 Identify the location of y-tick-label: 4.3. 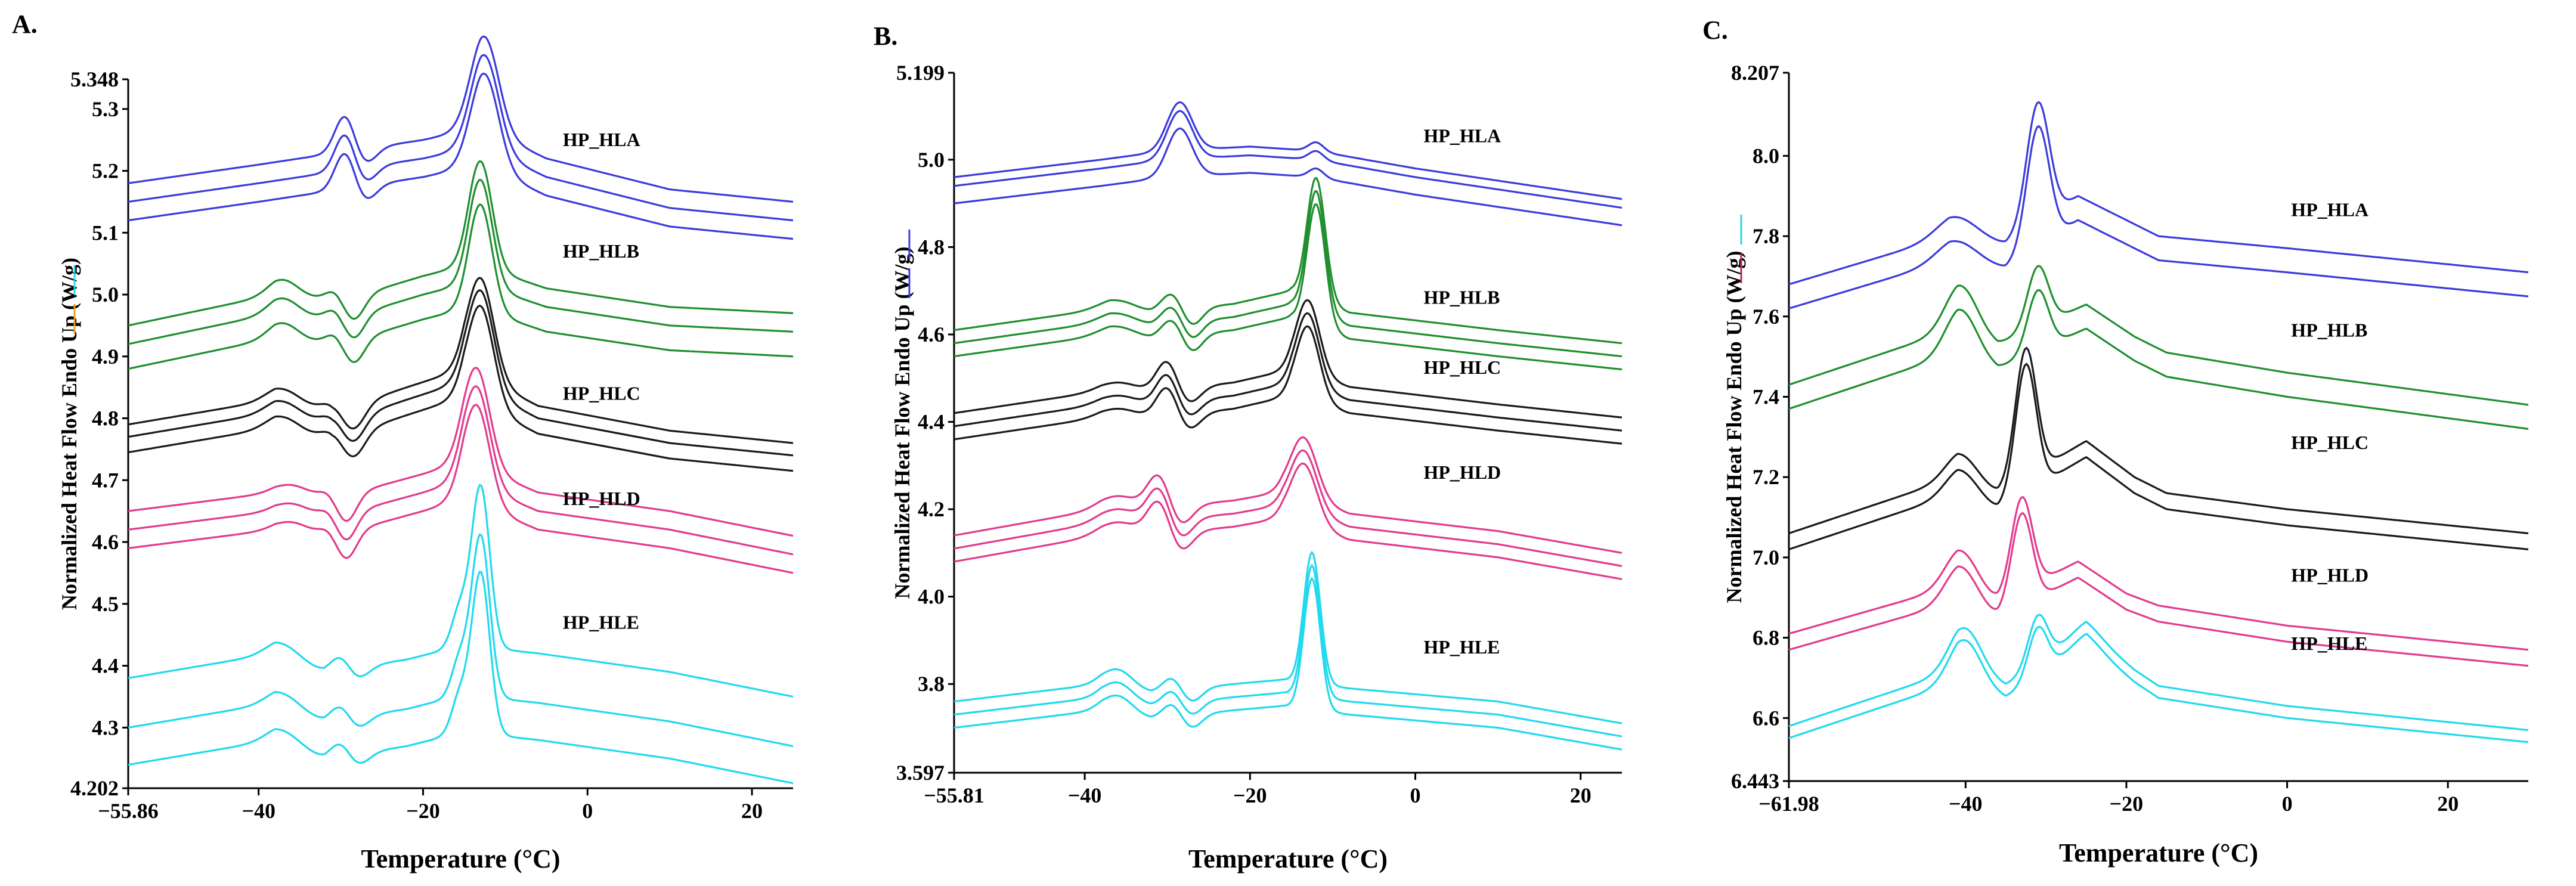
(106, 727).